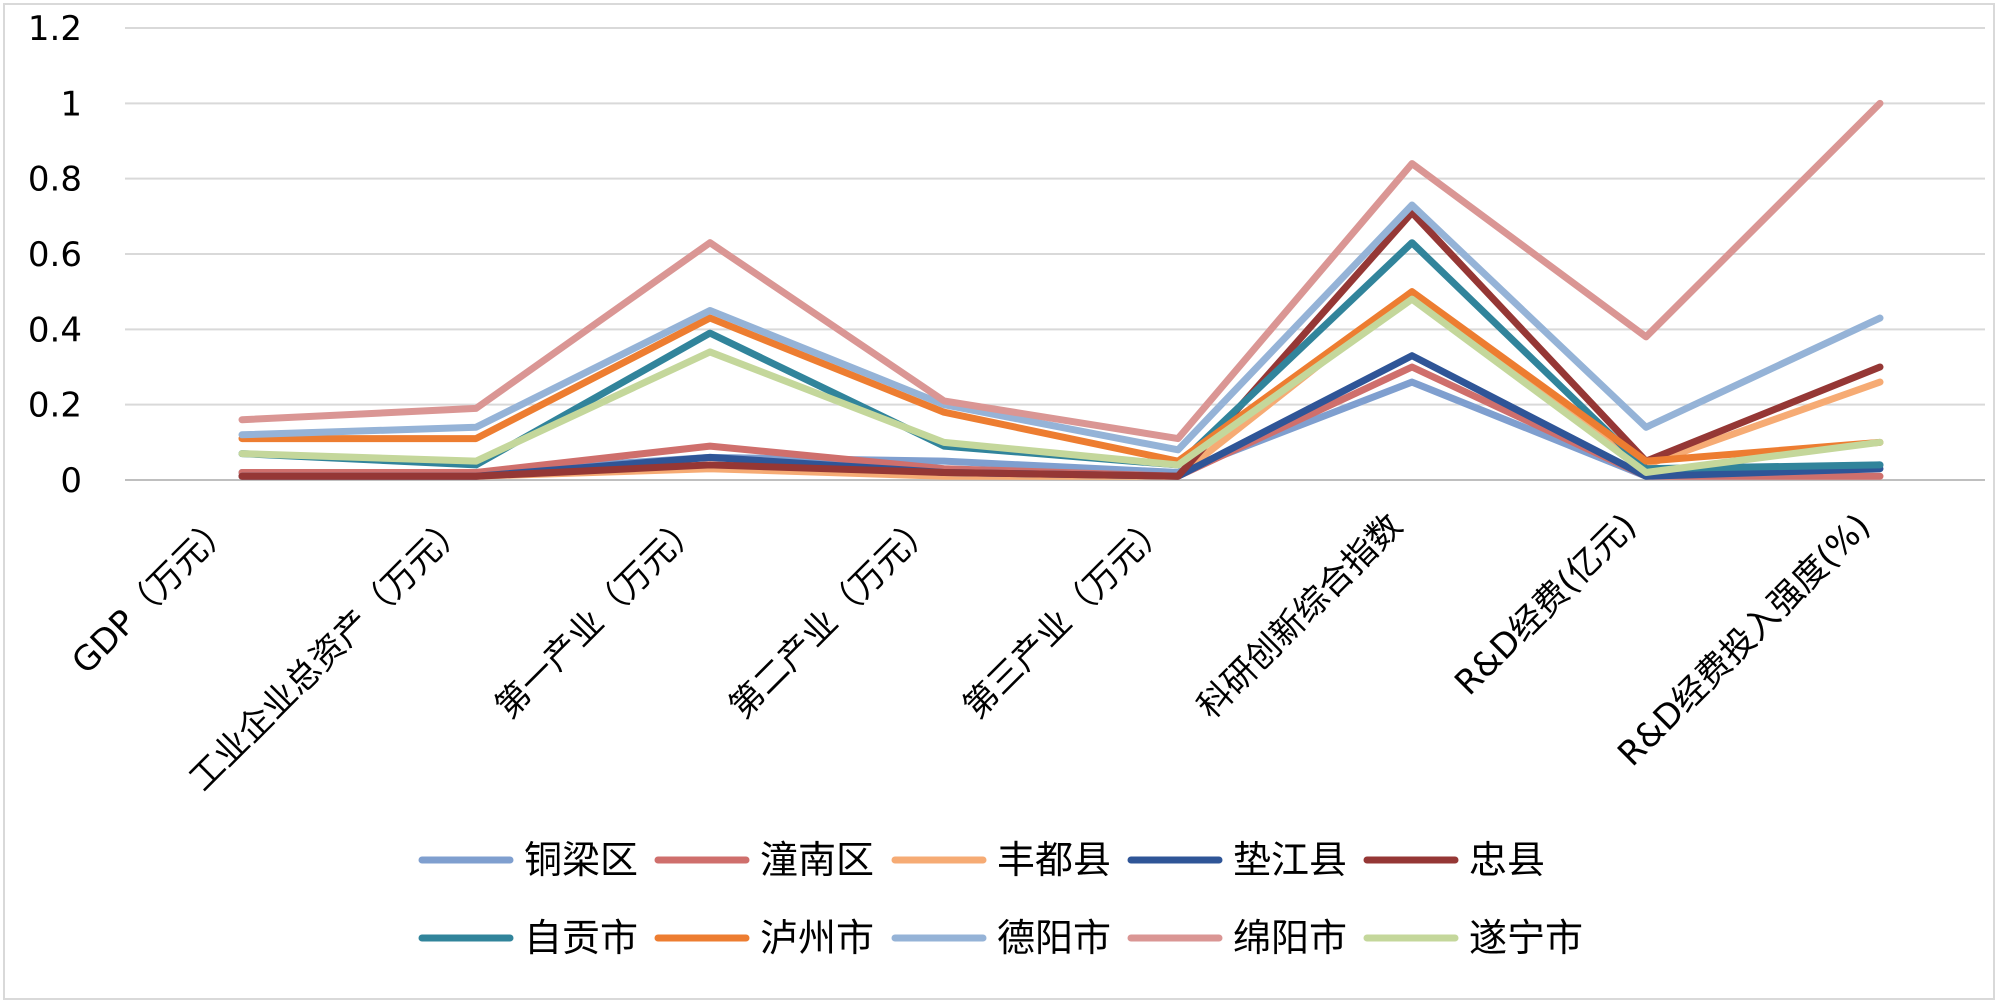 Image resolution: width=2000 pixels, height=1007 pixels. What do you see at coordinates (581, 860) in the screenshot?
I see `legend-label: 铜梁区` at bounding box center [581, 860].